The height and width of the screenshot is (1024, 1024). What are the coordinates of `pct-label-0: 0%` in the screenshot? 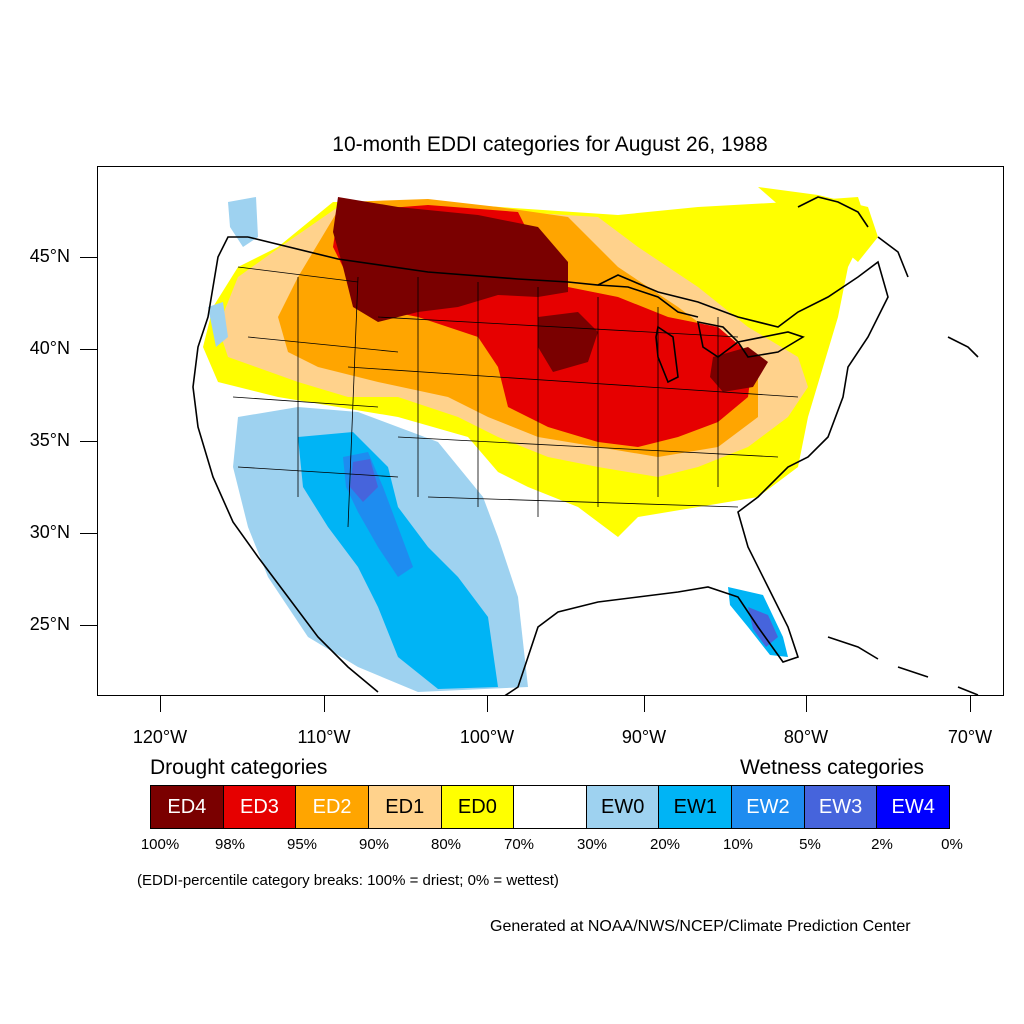 It's located at (952, 844).